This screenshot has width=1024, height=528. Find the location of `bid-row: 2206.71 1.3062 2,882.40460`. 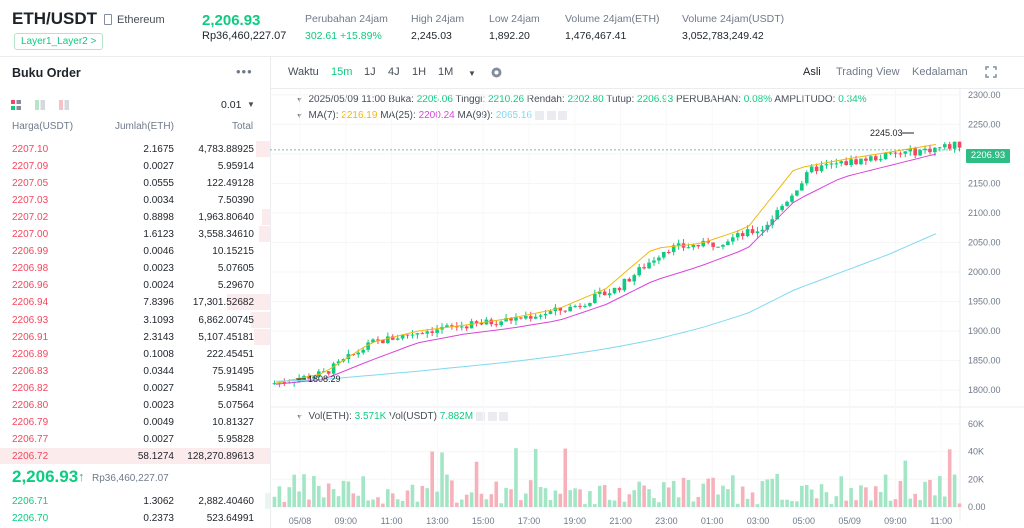

bid-row: 2206.71 1.3062 2,882.40460 is located at coordinates (135, 501).